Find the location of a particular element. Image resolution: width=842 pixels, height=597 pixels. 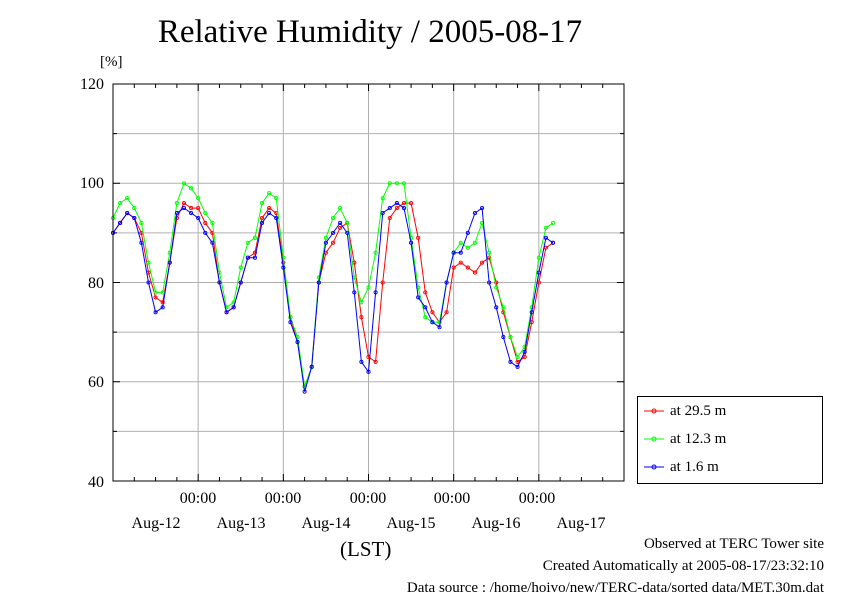

y-tick-label: 120 is located at coordinates (92, 84).